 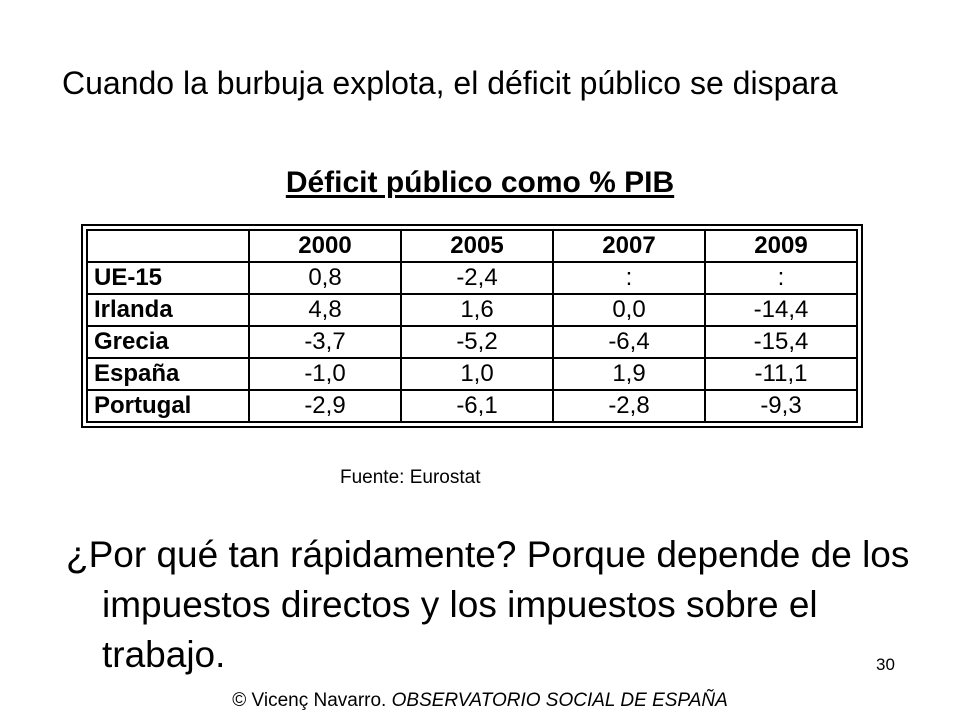 I want to click on table-cell: -11,1, so click(x=781, y=374).